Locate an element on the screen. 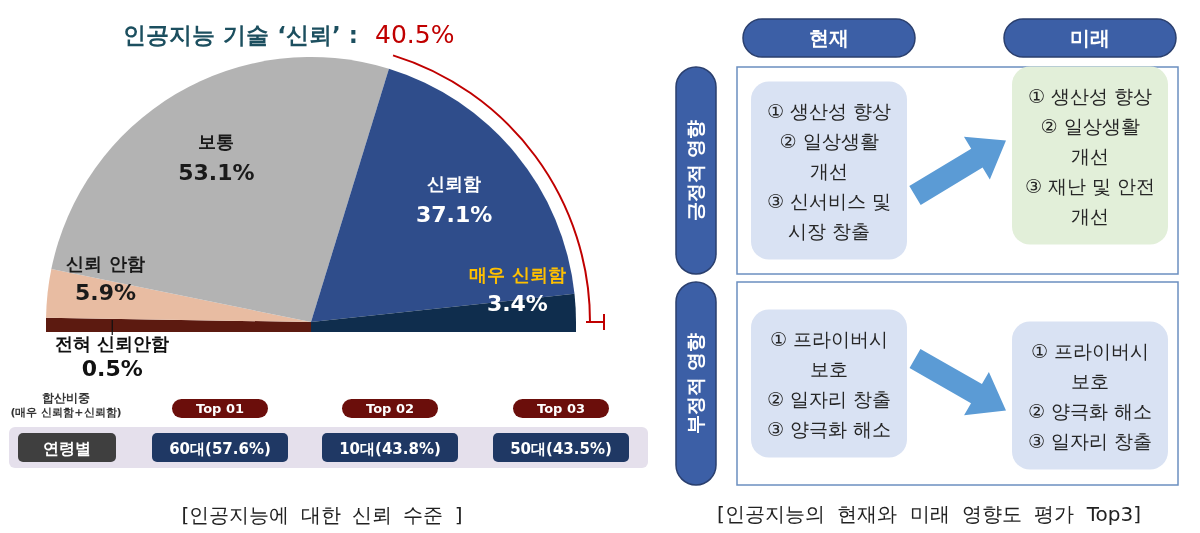  text: ① 생산성 향상 ② 일상생활 개선 ③ 재난 및 안전 개선 is located at coordinates (1090, 155).